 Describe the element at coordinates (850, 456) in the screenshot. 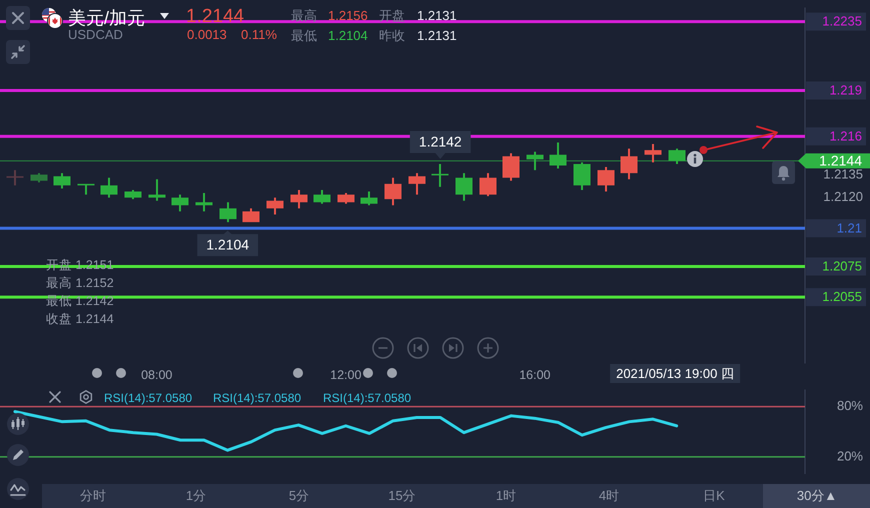

I see `y-tick-label: 20%` at that location.